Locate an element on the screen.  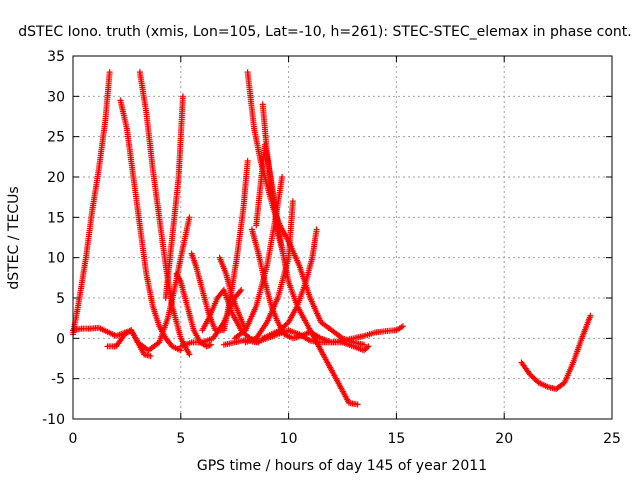
x-tick-label: 0 is located at coordinates (73, 439).